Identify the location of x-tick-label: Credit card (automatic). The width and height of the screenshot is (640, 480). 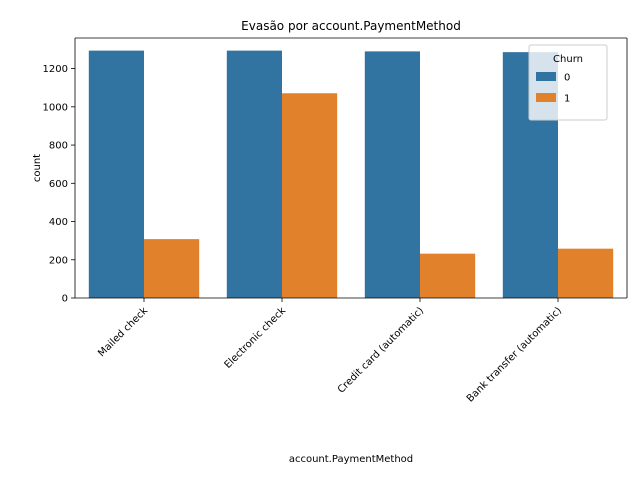
(381, 350).